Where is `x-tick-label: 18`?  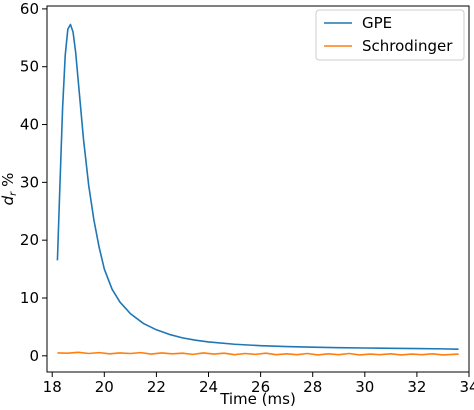
x-tick-label: 18 is located at coordinates (52, 387).